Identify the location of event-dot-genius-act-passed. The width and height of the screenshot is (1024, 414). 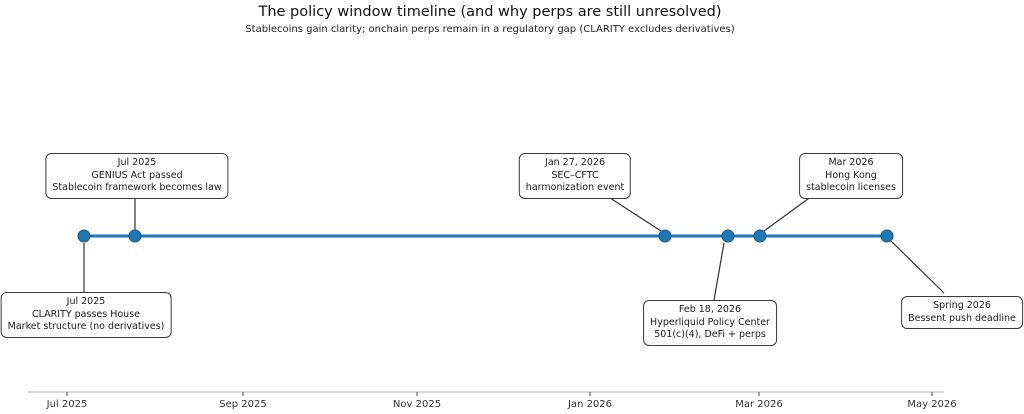
(135, 236).